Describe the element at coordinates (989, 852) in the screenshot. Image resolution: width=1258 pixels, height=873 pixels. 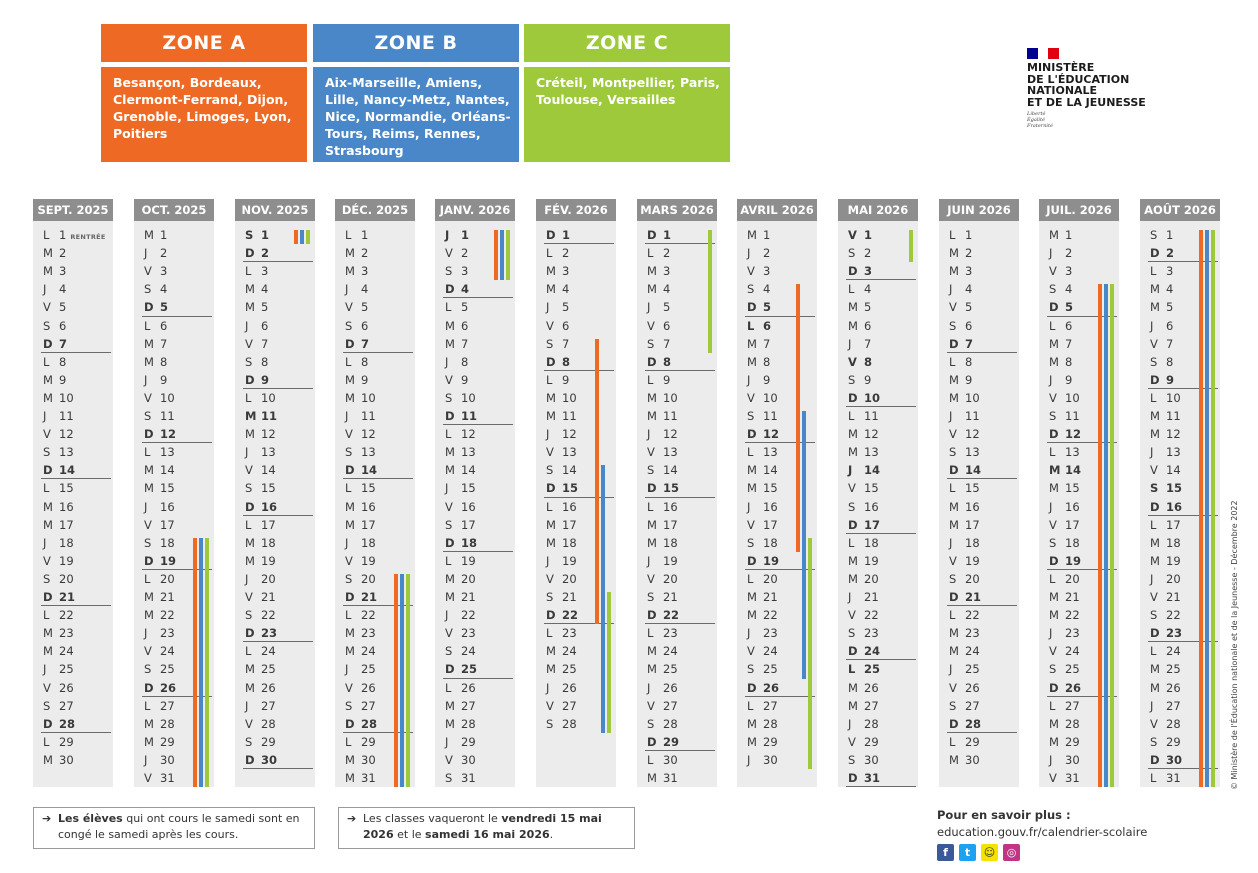
I see `snapchat-icon: ☺` at that location.